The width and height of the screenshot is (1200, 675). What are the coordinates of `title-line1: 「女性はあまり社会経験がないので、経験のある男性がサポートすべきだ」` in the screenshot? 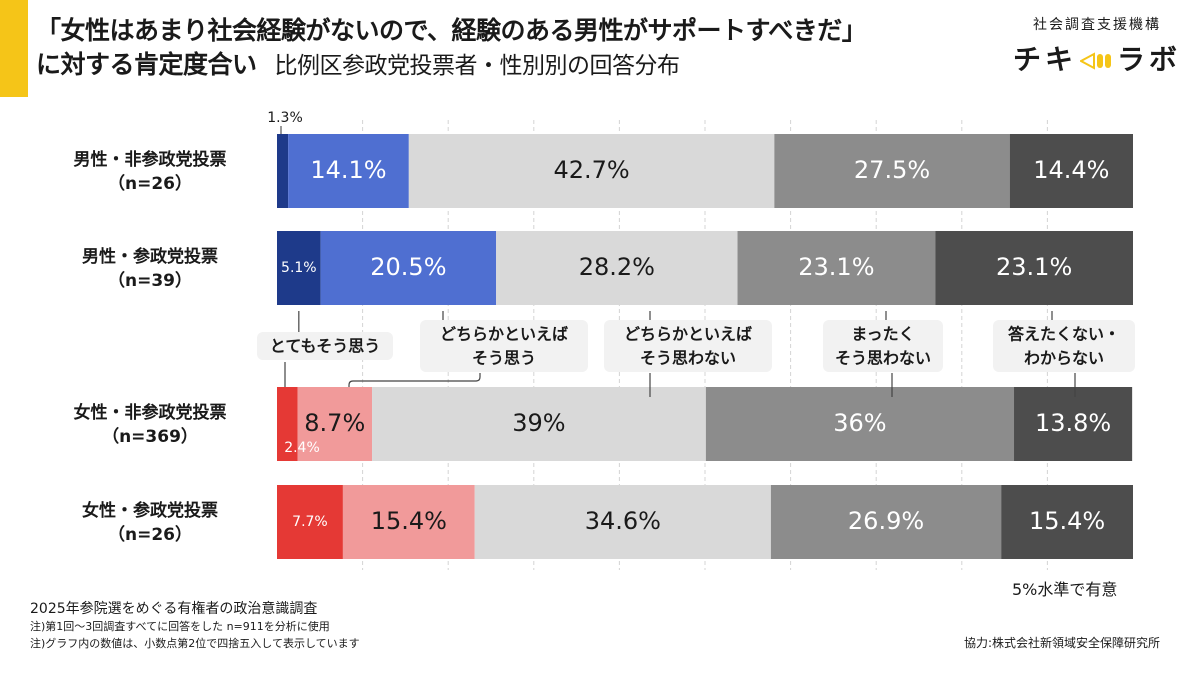 It's located at (451, 30).